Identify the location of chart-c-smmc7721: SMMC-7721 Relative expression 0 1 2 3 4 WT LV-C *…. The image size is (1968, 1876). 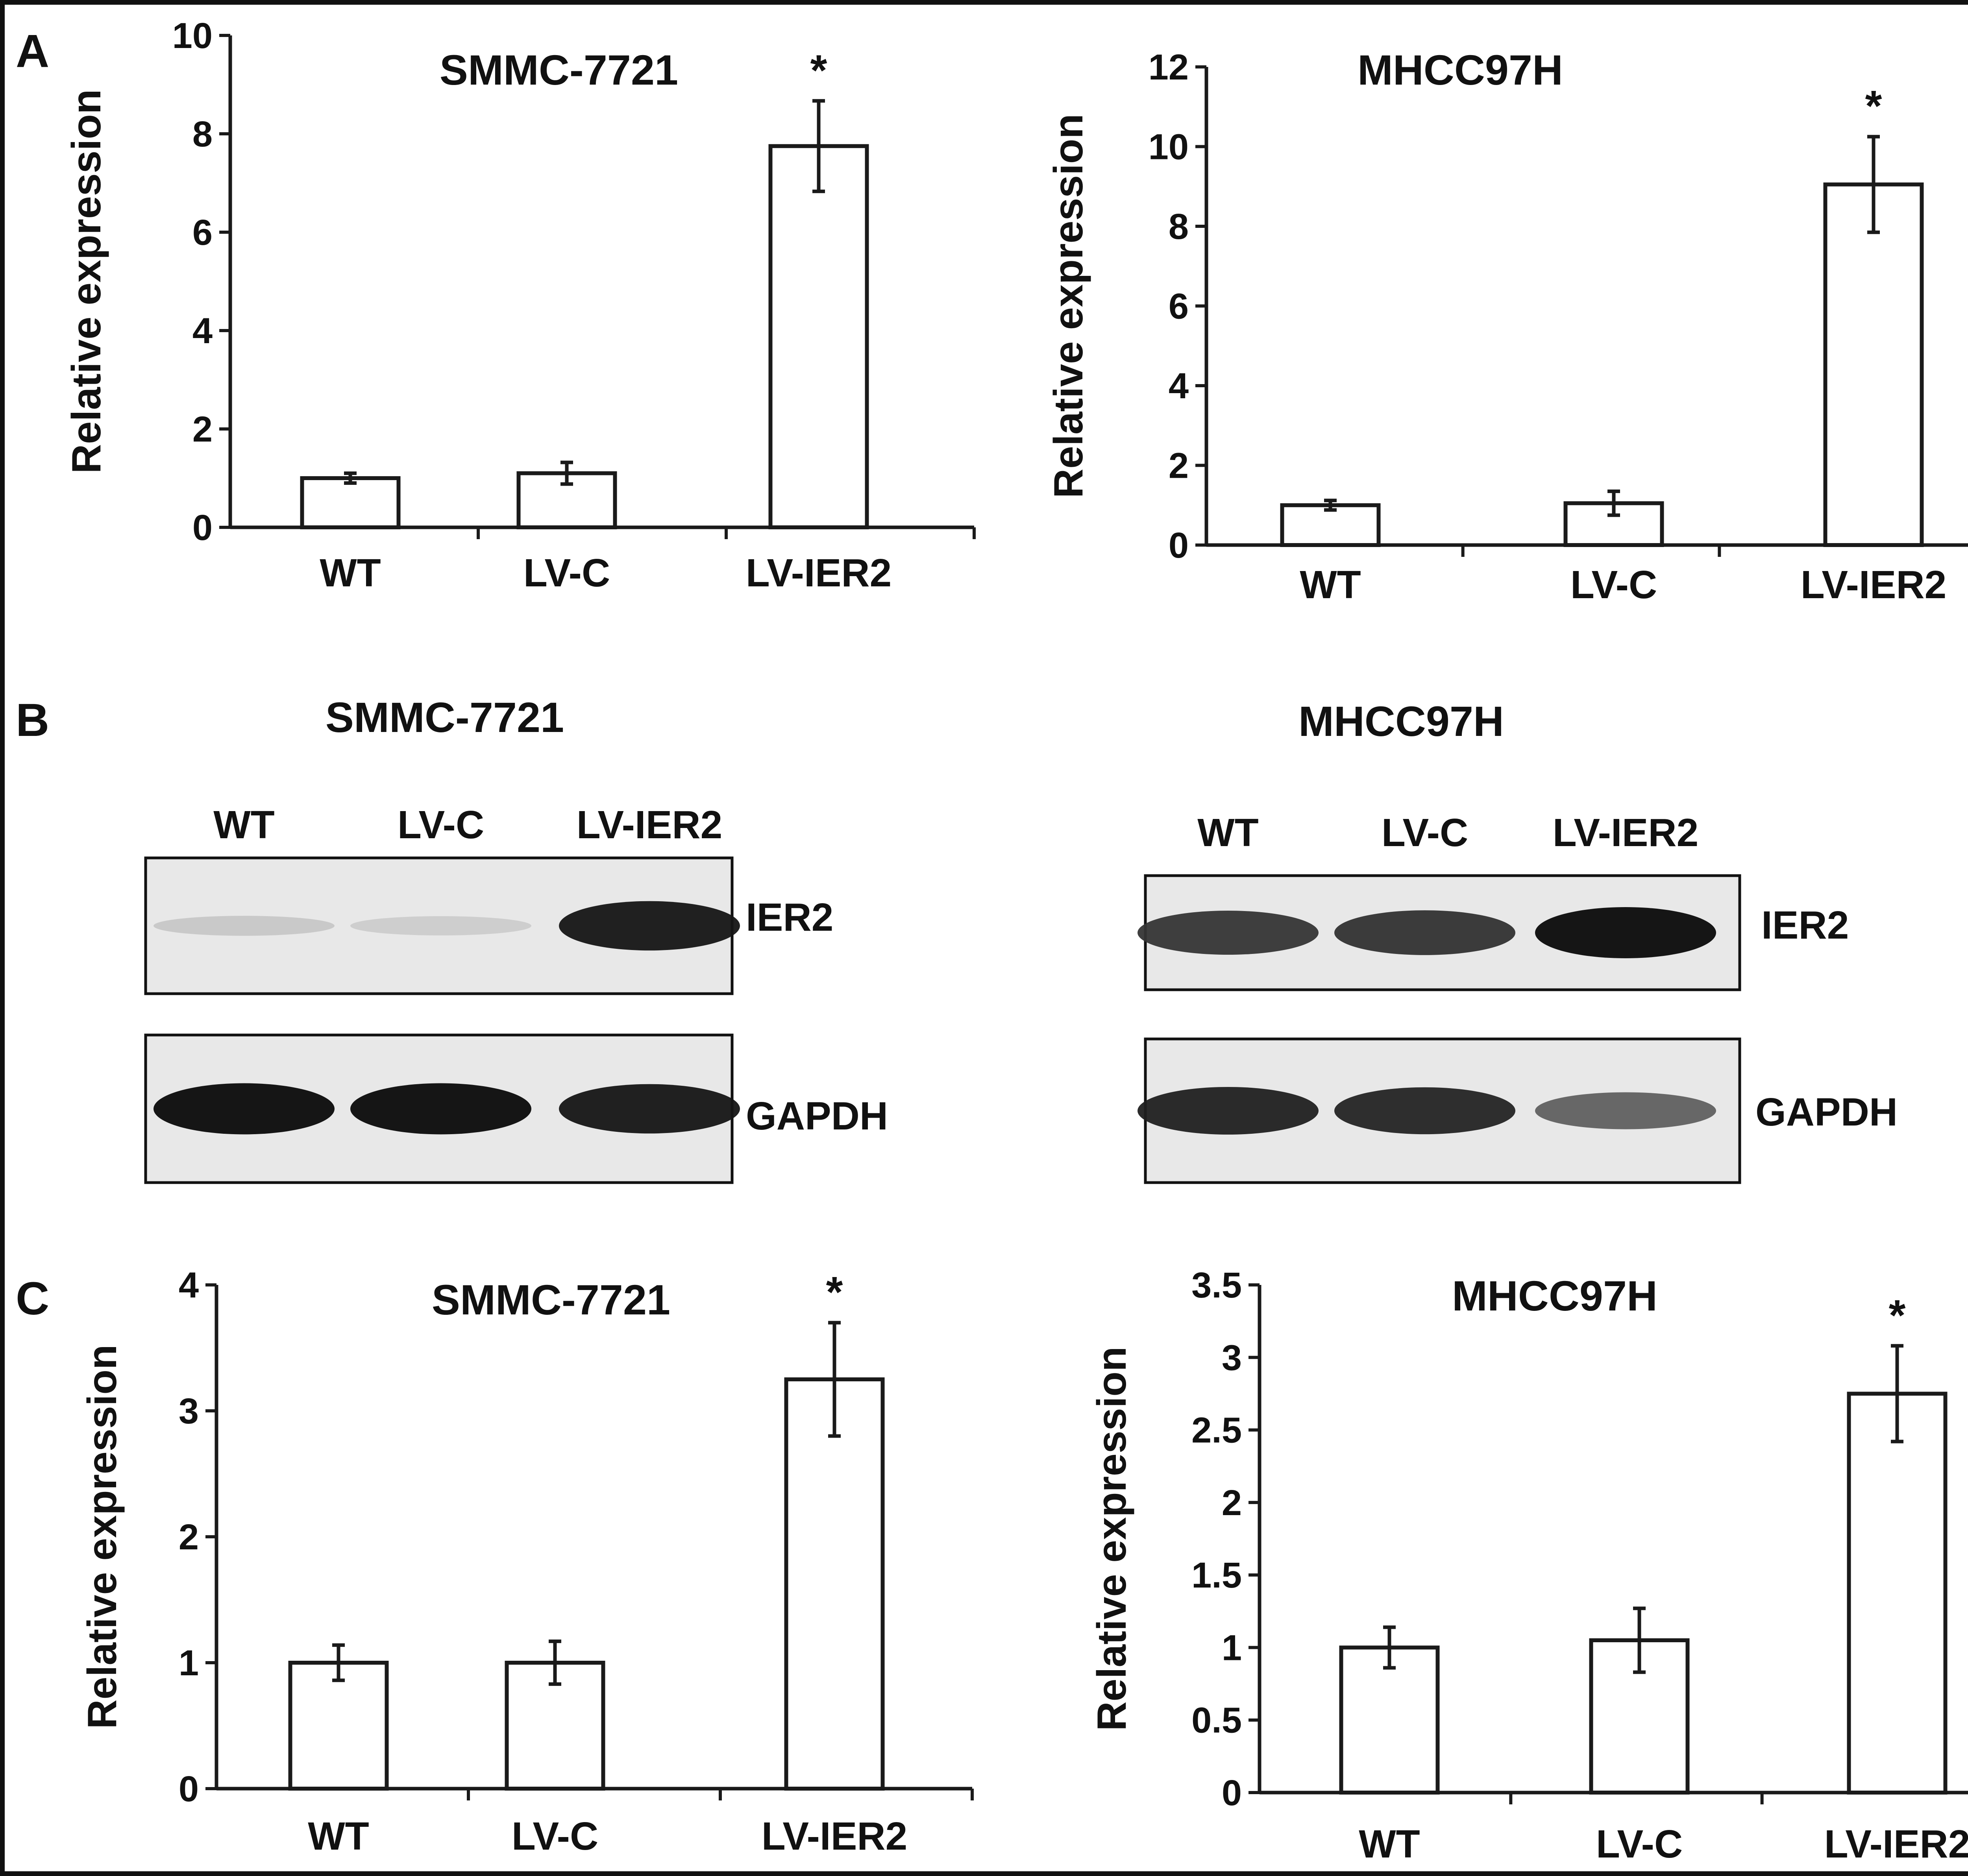
(527, 1561).